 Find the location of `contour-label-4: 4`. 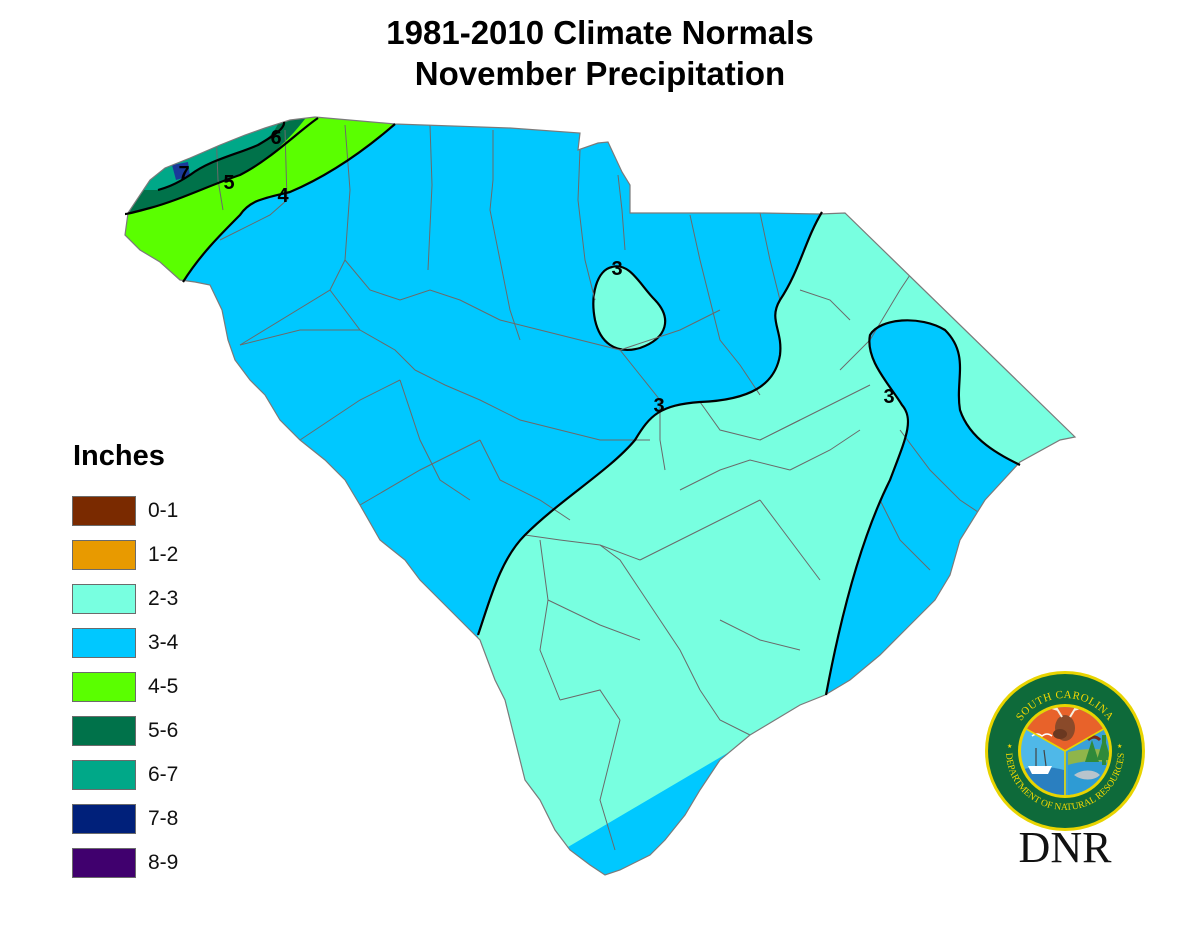

contour-label-4: 4 is located at coordinates (283, 196).